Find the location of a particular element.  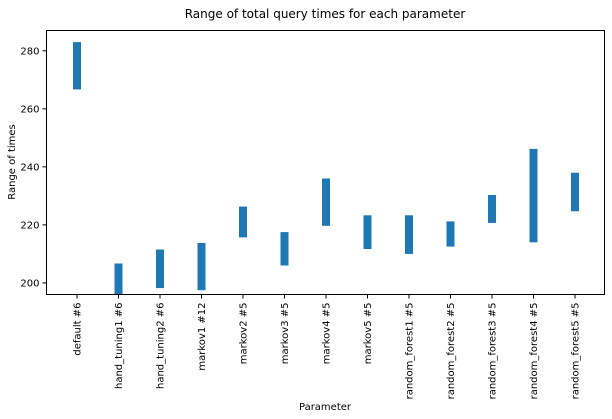

x-tick-label-2: hand_tuning2 #6 is located at coordinates (161, 346).